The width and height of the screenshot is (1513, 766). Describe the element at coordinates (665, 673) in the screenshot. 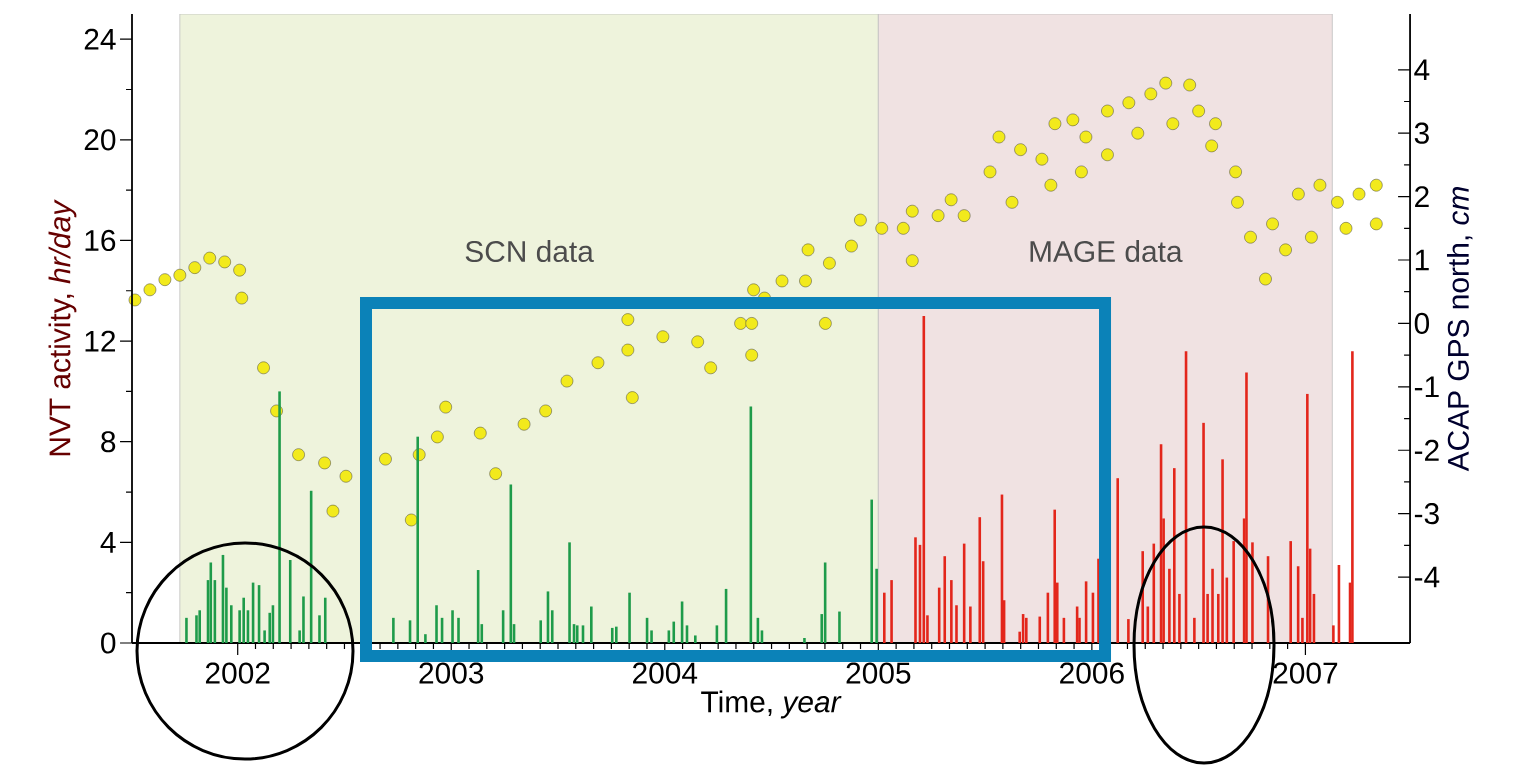

I see `x-tick-label: 2004` at that location.